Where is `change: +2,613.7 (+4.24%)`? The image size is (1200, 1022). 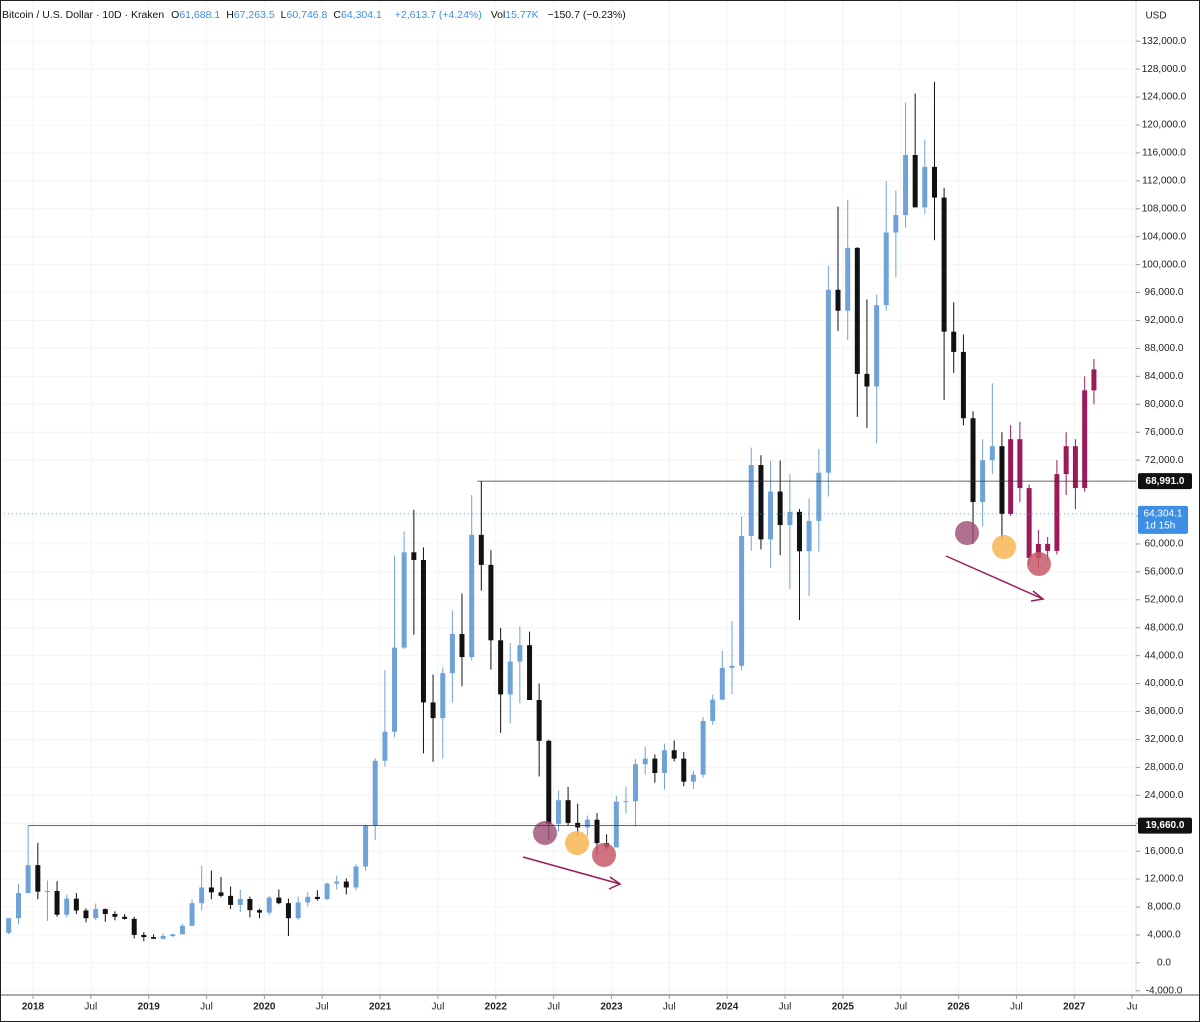 change: +2,613.7 (+4.24%) is located at coordinates (438, 15).